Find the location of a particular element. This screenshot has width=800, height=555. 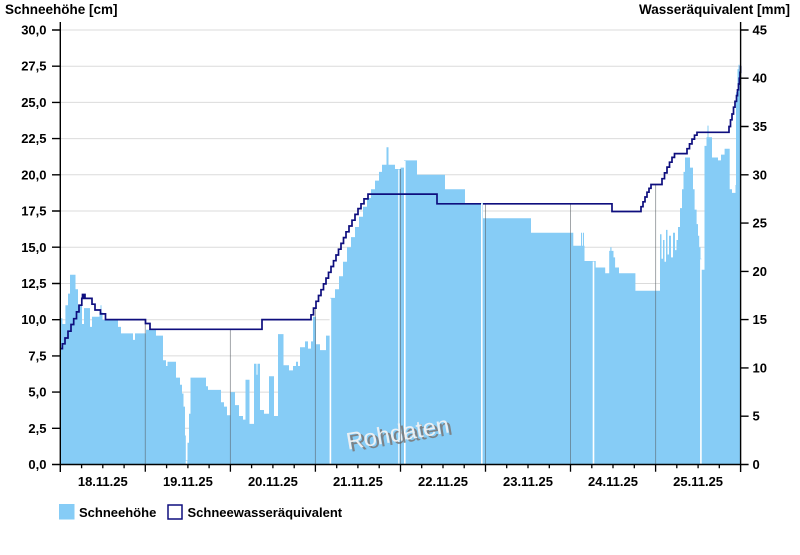

svg-text: Schneehöhe [cm] is located at coordinates (61, 9).